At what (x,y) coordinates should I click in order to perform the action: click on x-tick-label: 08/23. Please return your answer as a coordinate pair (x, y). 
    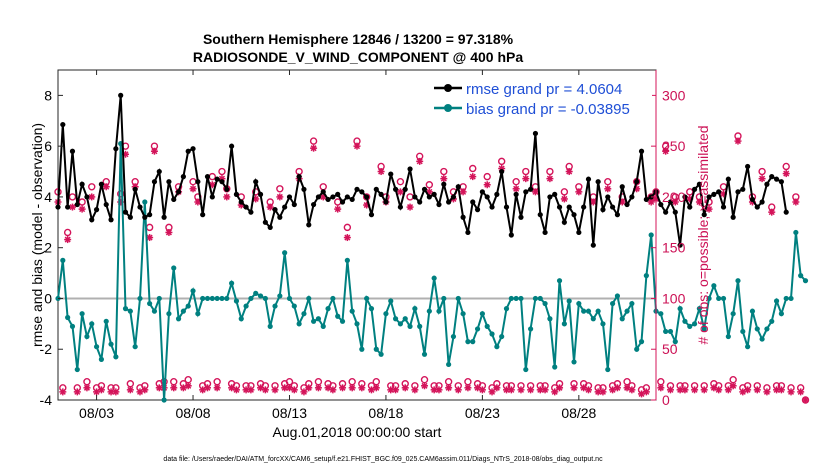
    Looking at the image, I should click on (482, 413).